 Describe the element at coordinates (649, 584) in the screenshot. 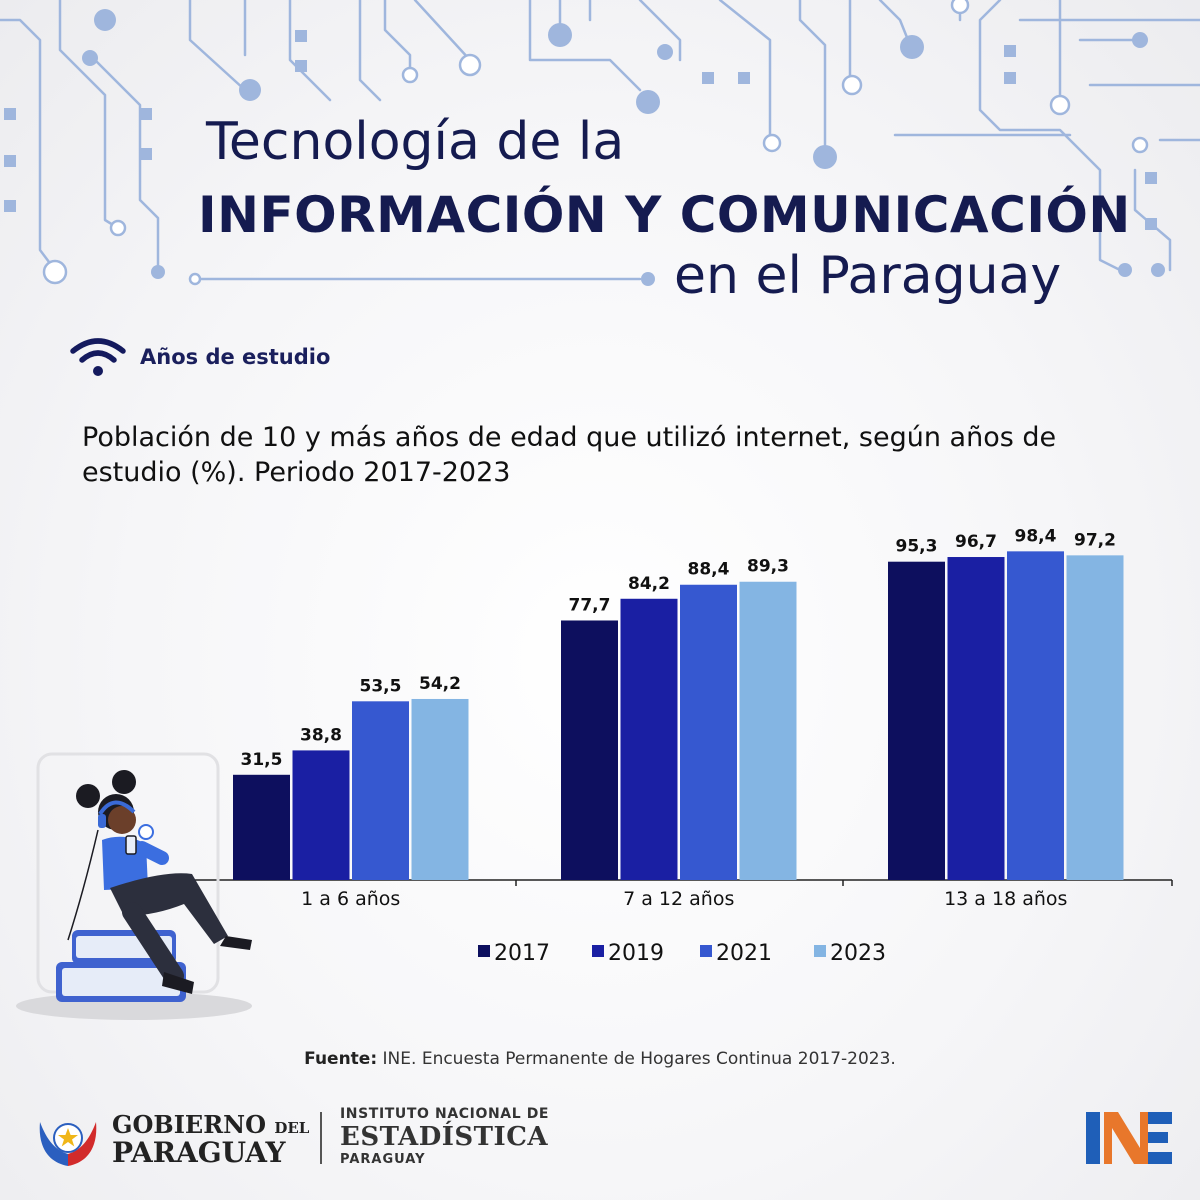

I see `data-label-2019-2: 84,2` at that location.